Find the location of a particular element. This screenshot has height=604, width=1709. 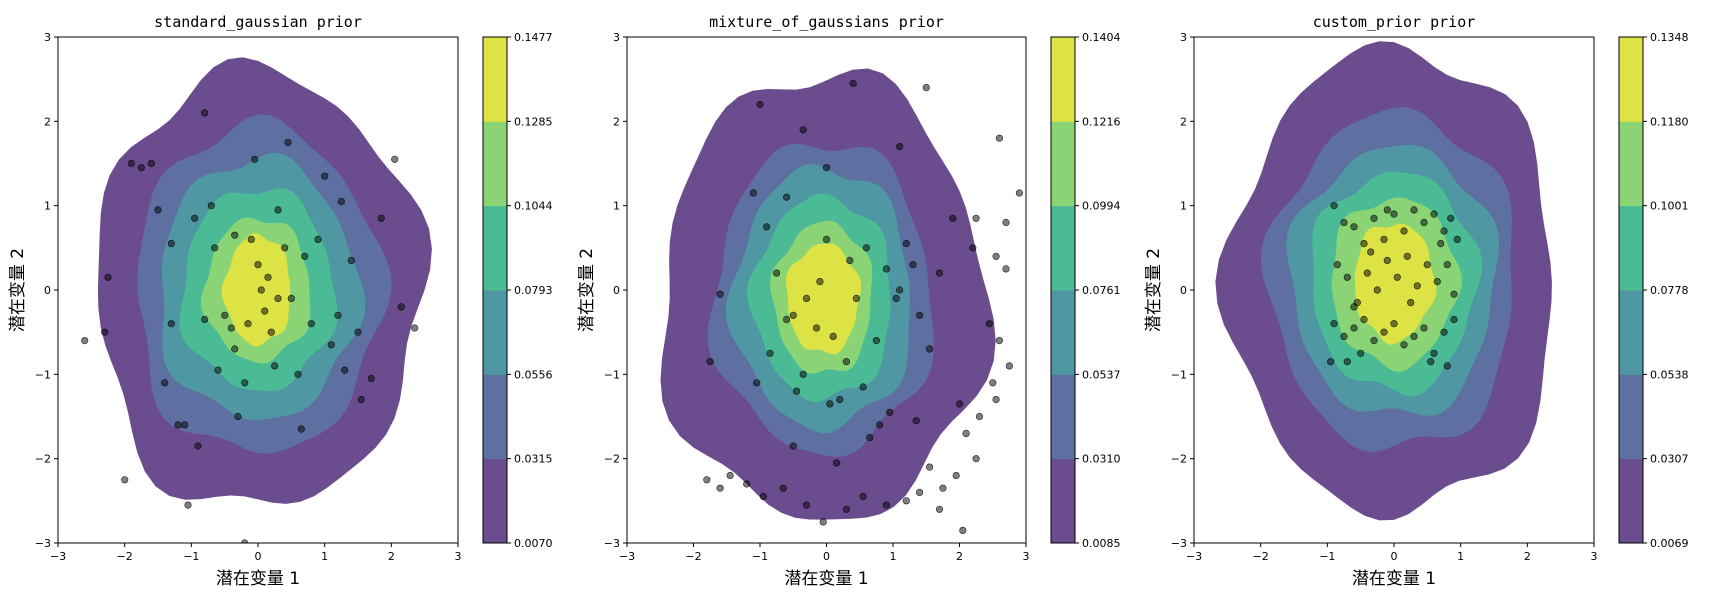

chart-title: standard_gaussian prior is located at coordinates (258, 22).